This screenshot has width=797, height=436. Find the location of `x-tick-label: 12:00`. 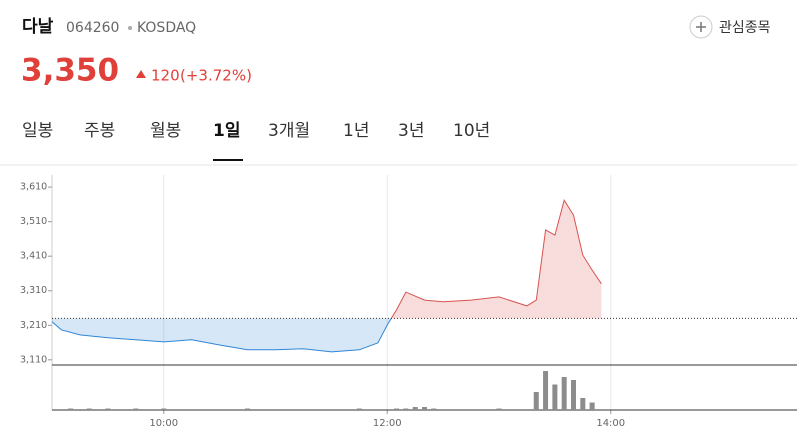

x-tick-label: 12:00 is located at coordinates (387, 423).